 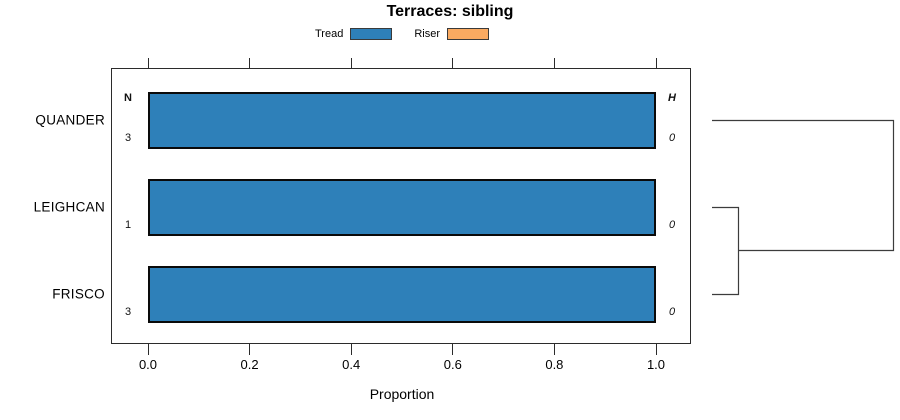 I want to click on x-axis-title: Proportion, so click(x=402, y=394).